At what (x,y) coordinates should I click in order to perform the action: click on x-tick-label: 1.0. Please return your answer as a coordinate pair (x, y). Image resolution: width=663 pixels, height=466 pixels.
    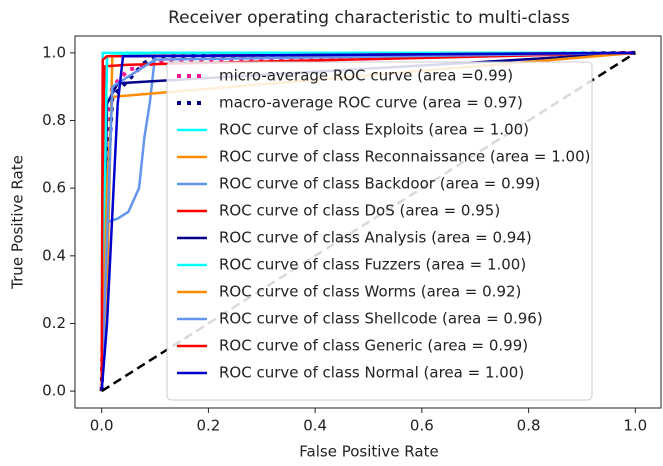
    Looking at the image, I should click on (635, 426).